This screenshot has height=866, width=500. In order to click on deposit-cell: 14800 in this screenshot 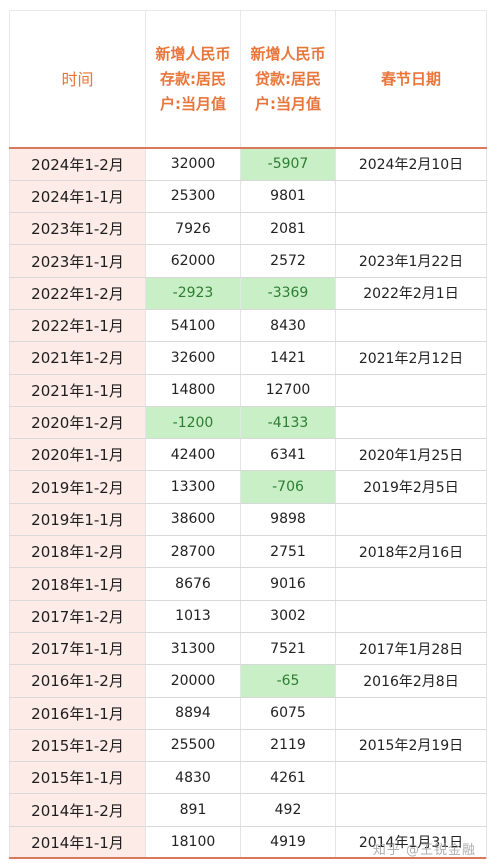, I will do `click(193, 390)`.